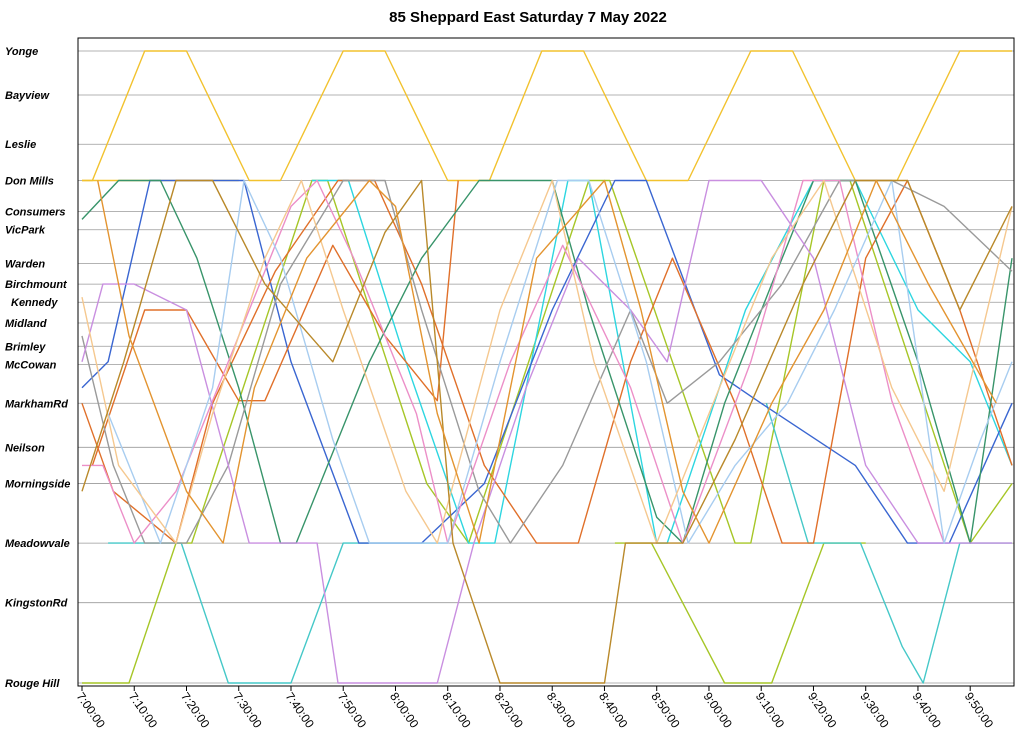 The image size is (1024, 744). I want to click on x-tick-label: 9:50:00, so click(979, 710).